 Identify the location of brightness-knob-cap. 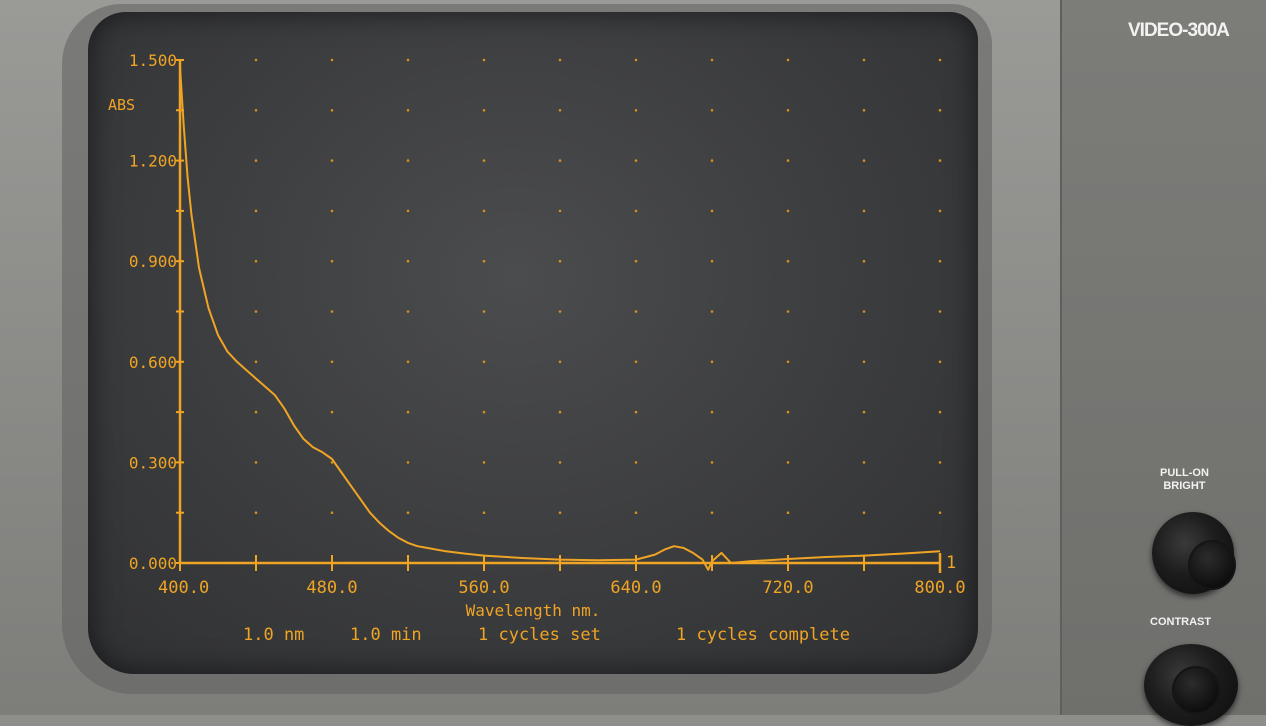
(1212, 565).